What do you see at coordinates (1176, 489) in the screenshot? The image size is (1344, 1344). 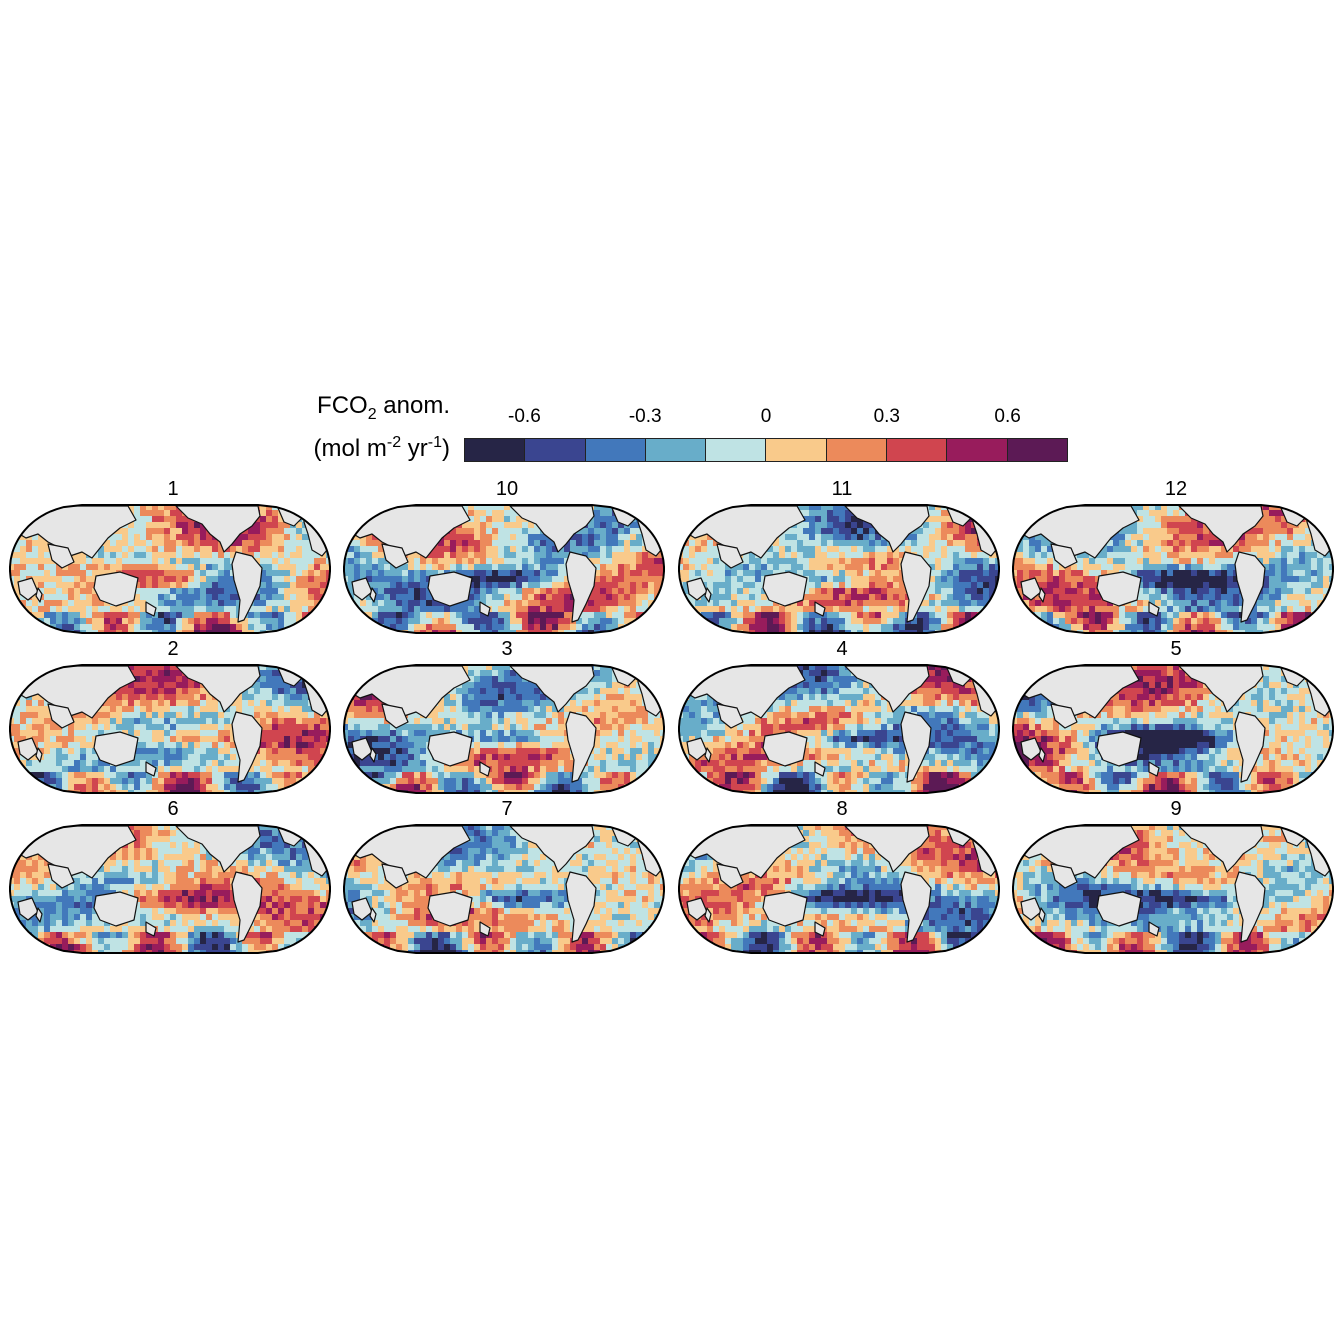 I see `map-panel-title: 12` at bounding box center [1176, 489].